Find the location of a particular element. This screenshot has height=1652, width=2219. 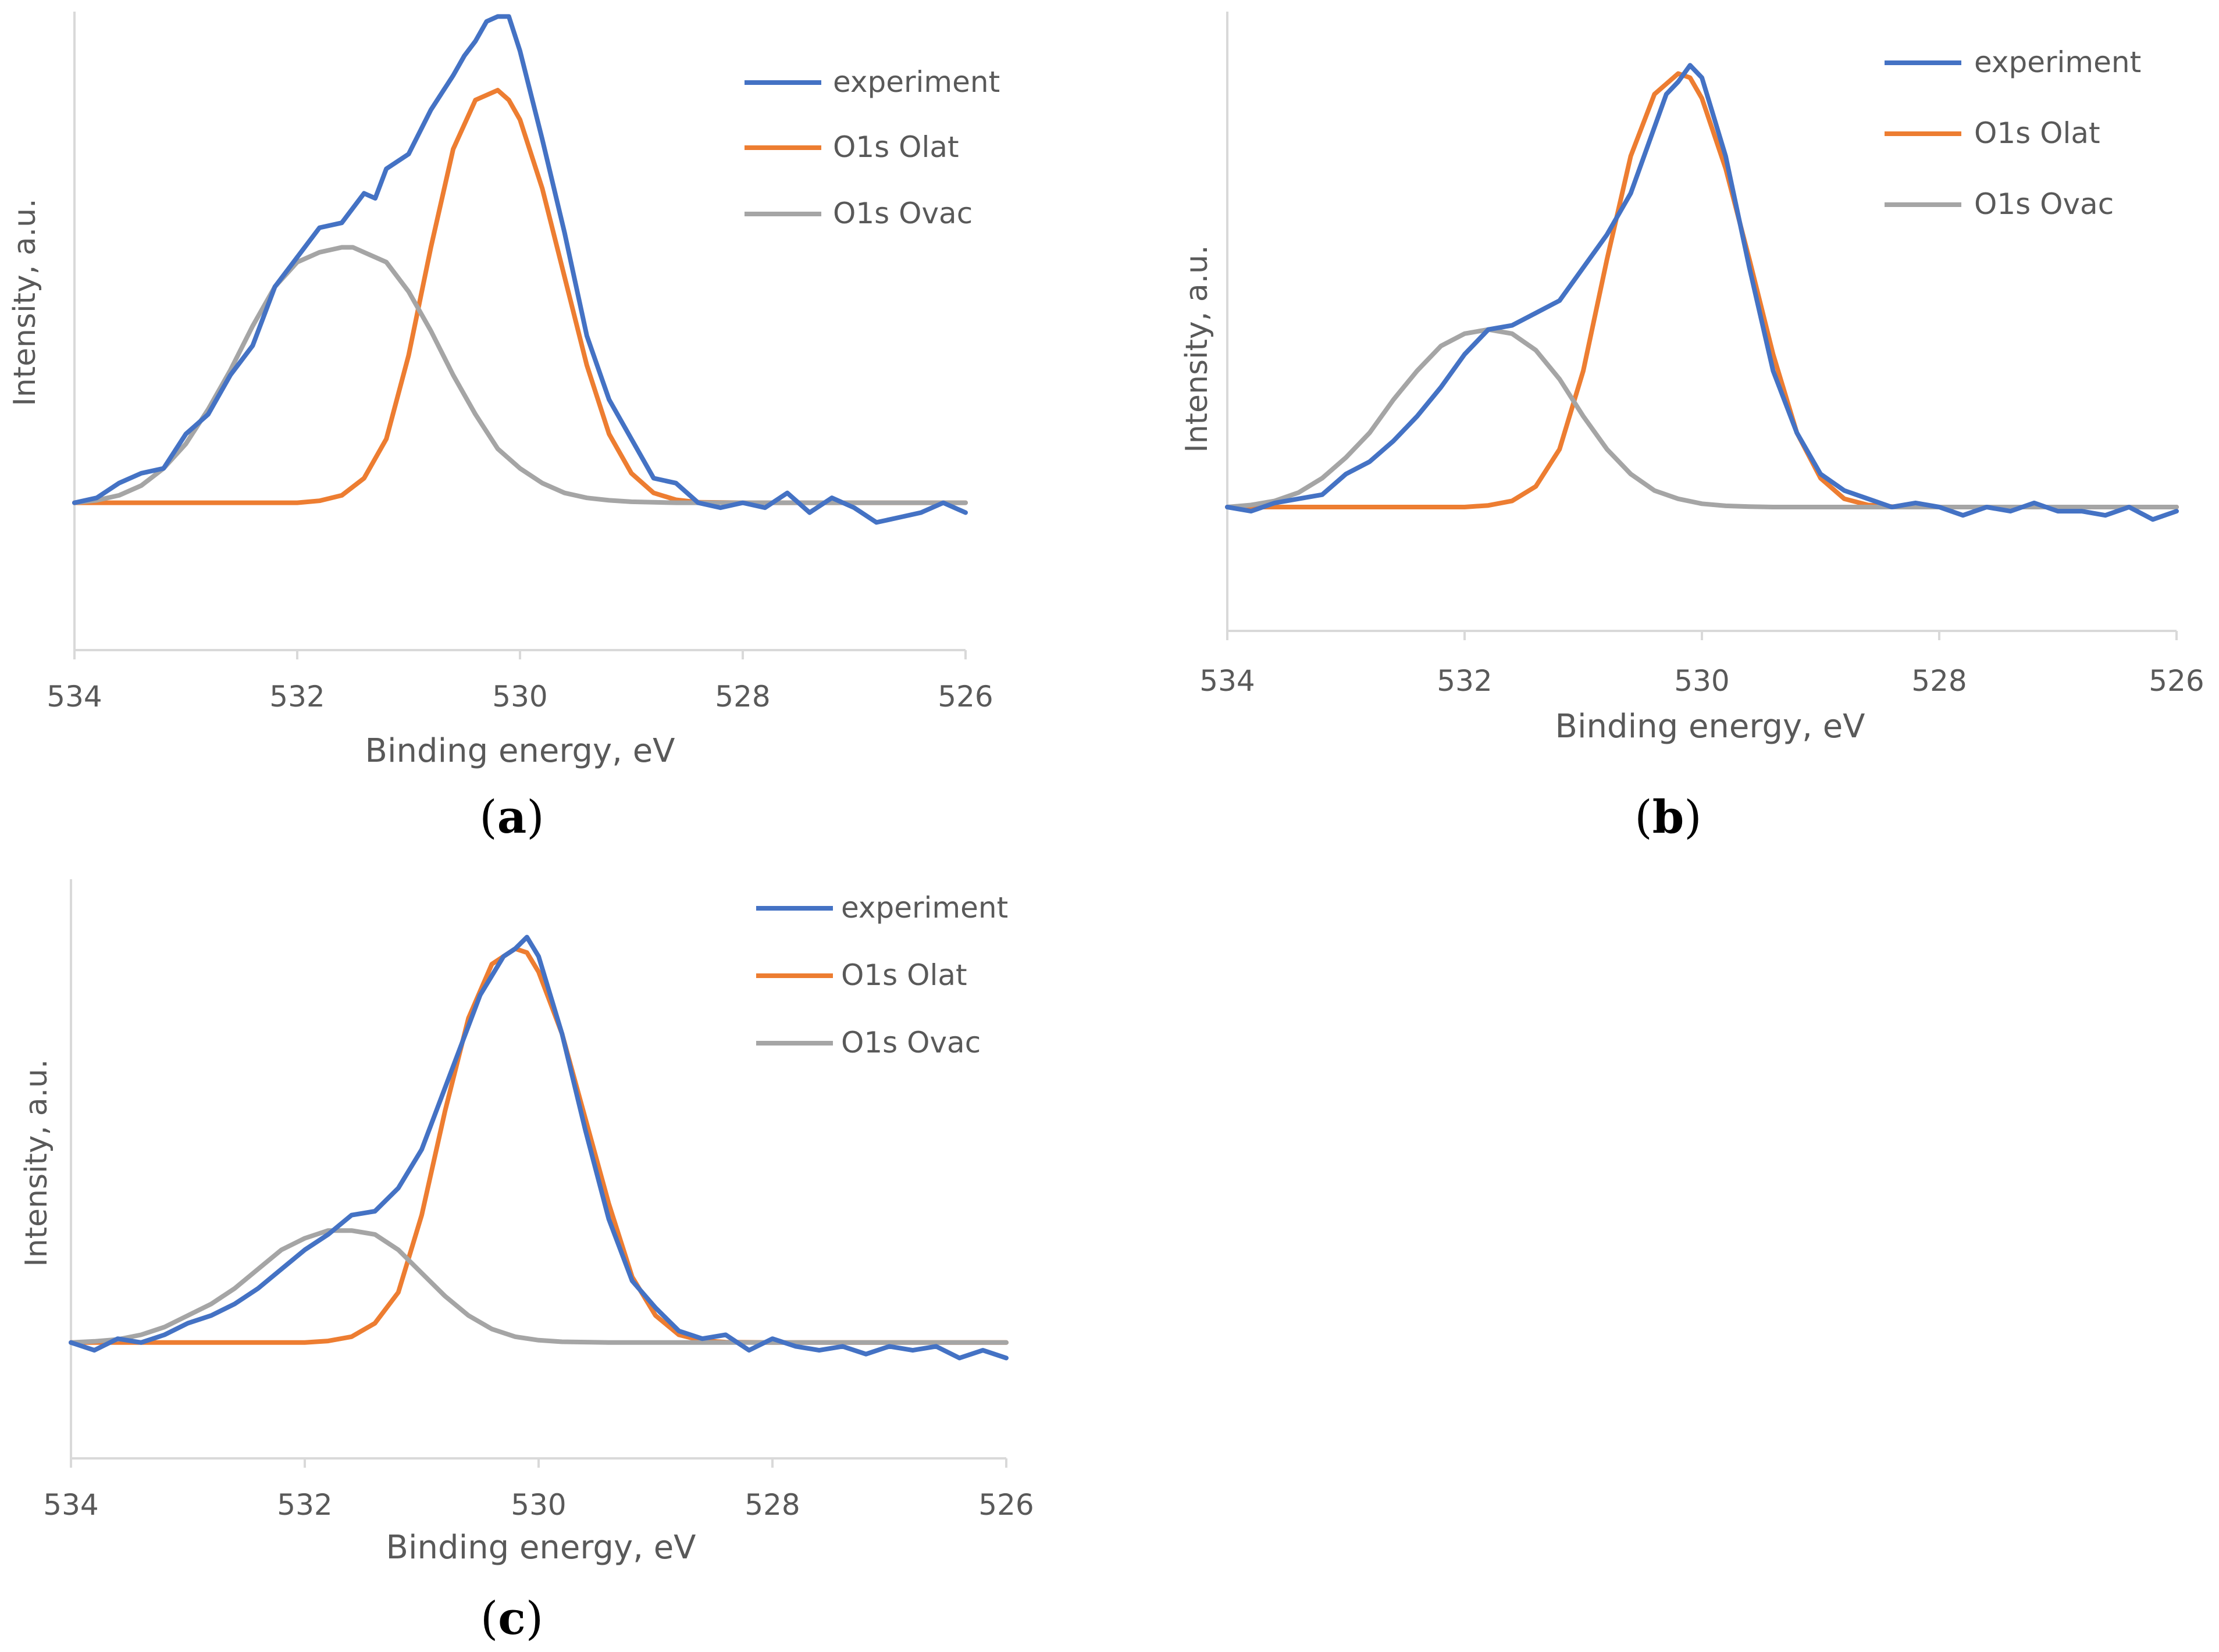

panel-label: (a) is located at coordinates (511, 817).